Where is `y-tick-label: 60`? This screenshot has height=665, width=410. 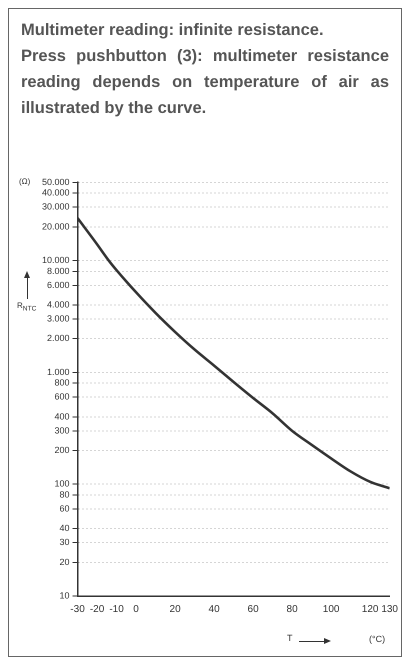 y-tick-label: 60 is located at coordinates (65, 508).